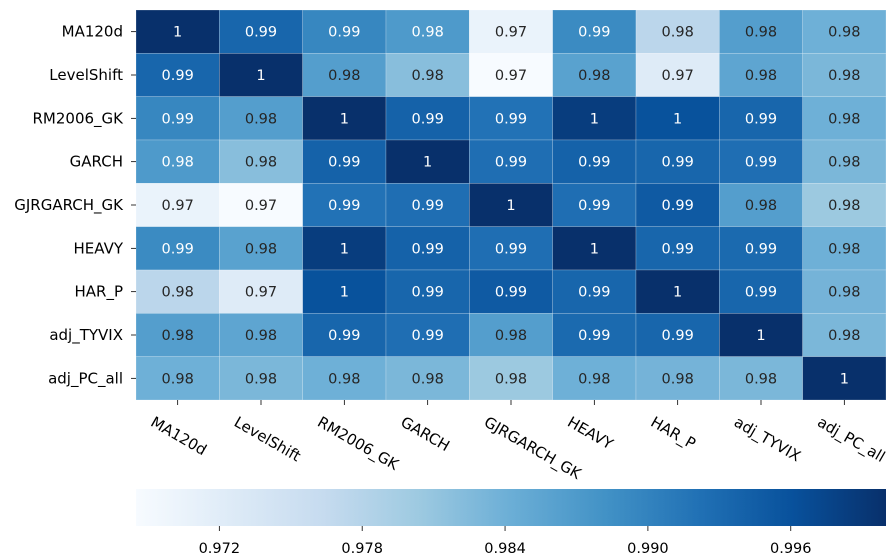  I want to click on column-label: HEAVY, so click(590, 433).